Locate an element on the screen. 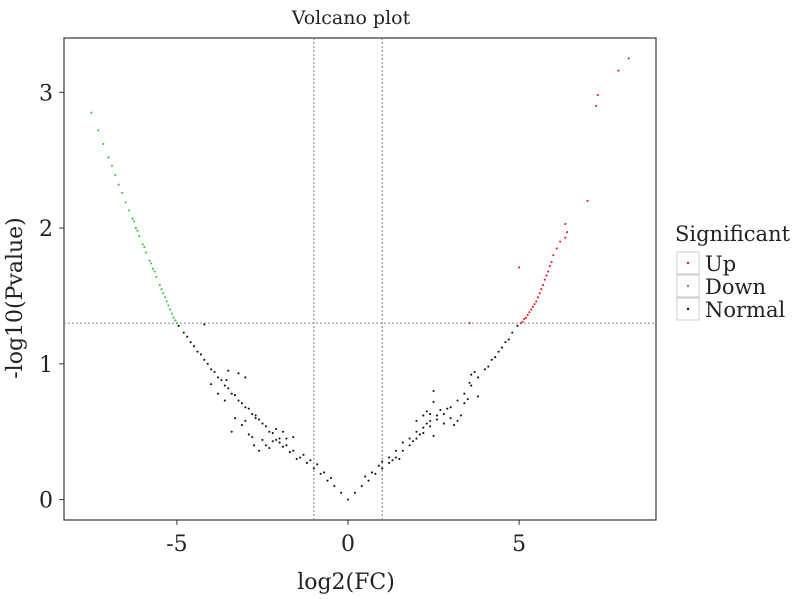  legend-label-down: Down is located at coordinates (735, 287).